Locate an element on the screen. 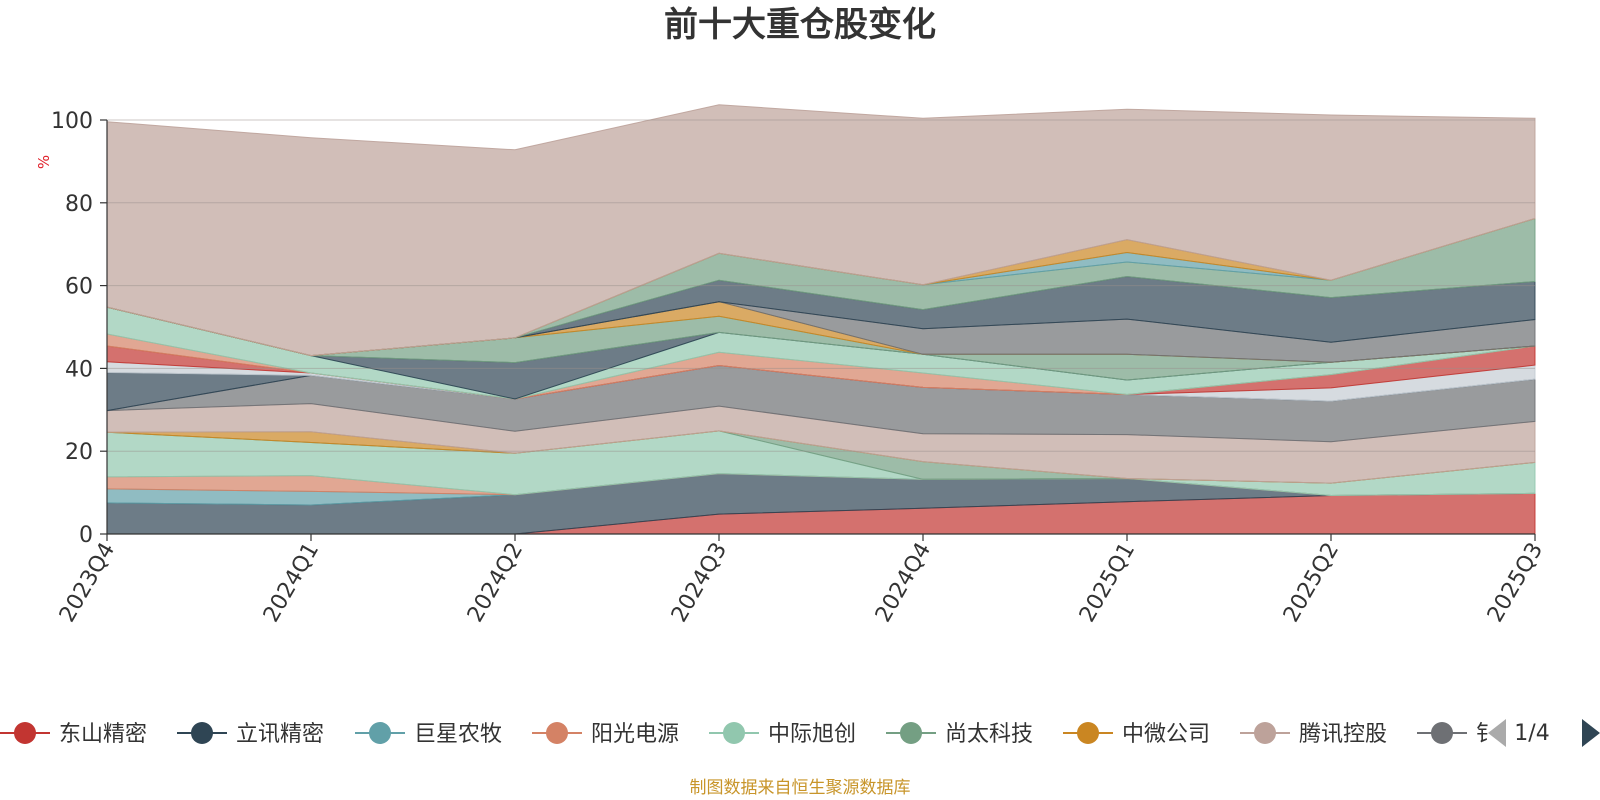 This screenshot has height=800, width=1600. y-tick-label-5: 100 is located at coordinates (72, 121).